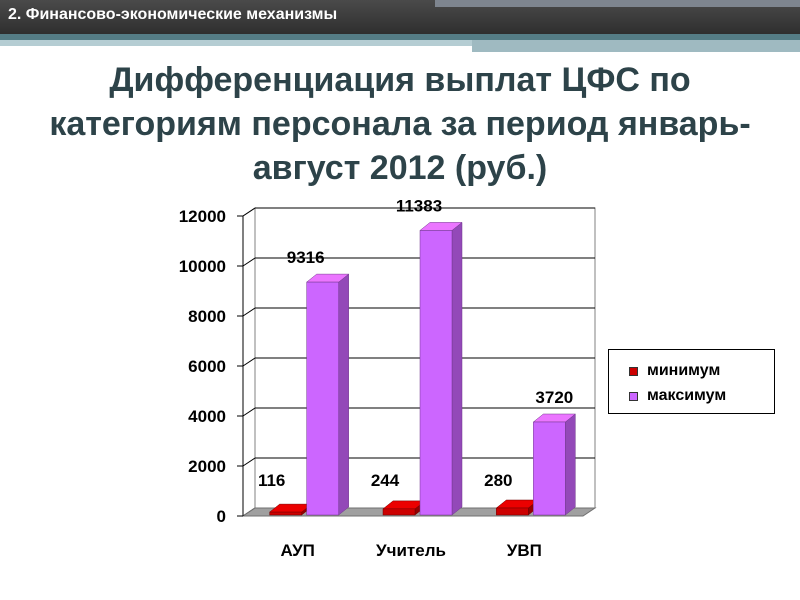 The image size is (800, 600). Describe the element at coordinates (554, 397) in the screenshot. I see `data-label-maximum: 3720` at that location.